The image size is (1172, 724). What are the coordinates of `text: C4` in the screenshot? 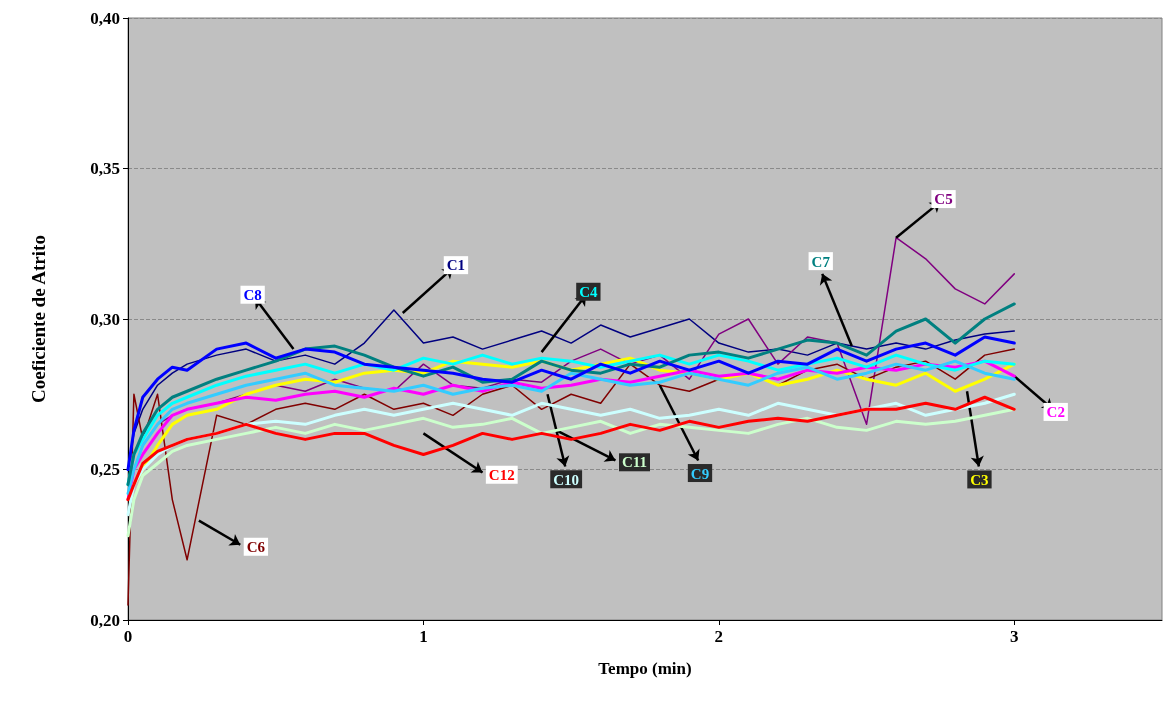 It's located at (589, 291).